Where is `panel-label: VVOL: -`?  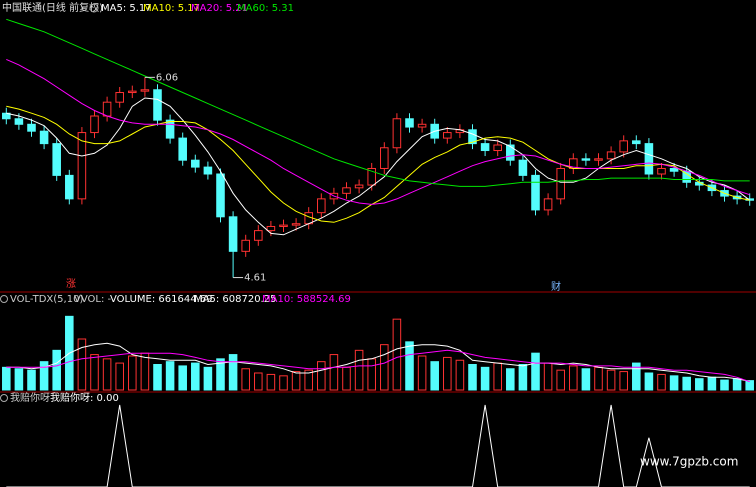 panel-label: VVOL: - is located at coordinates (92, 299).